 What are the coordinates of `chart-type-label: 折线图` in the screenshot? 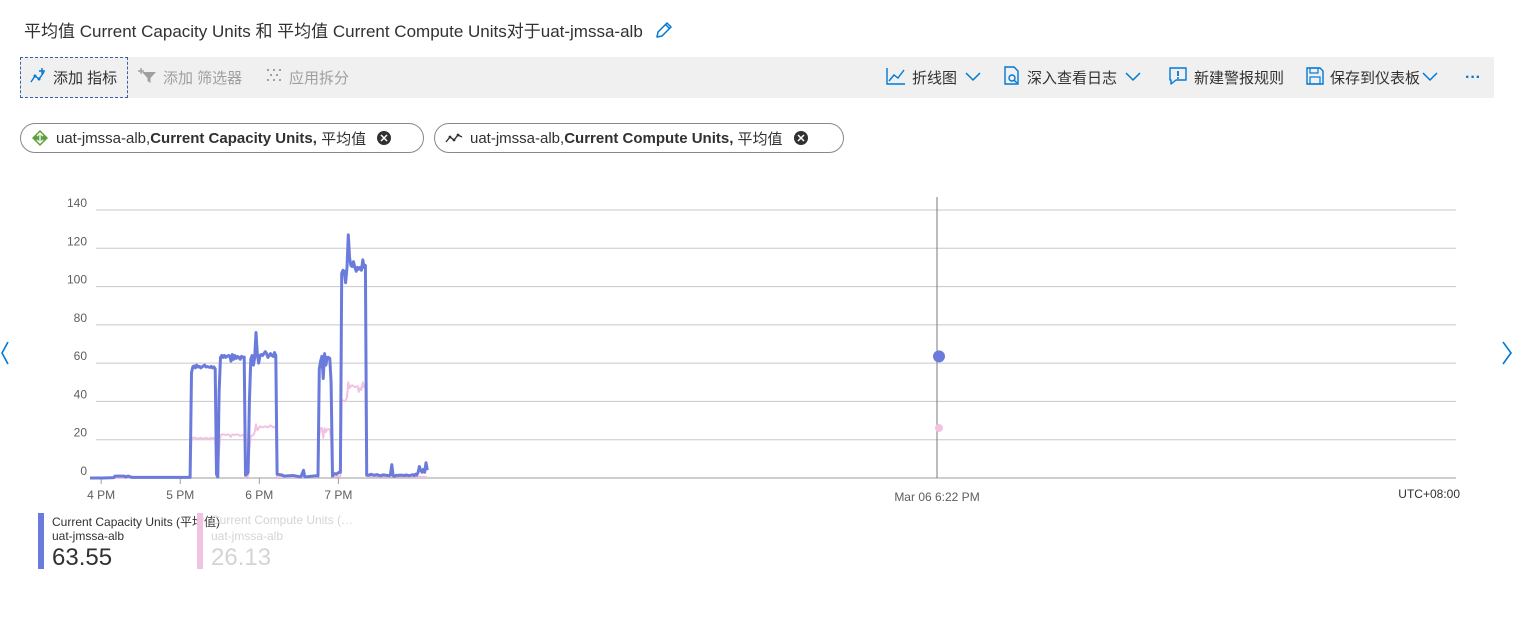 It's located at (935, 78).